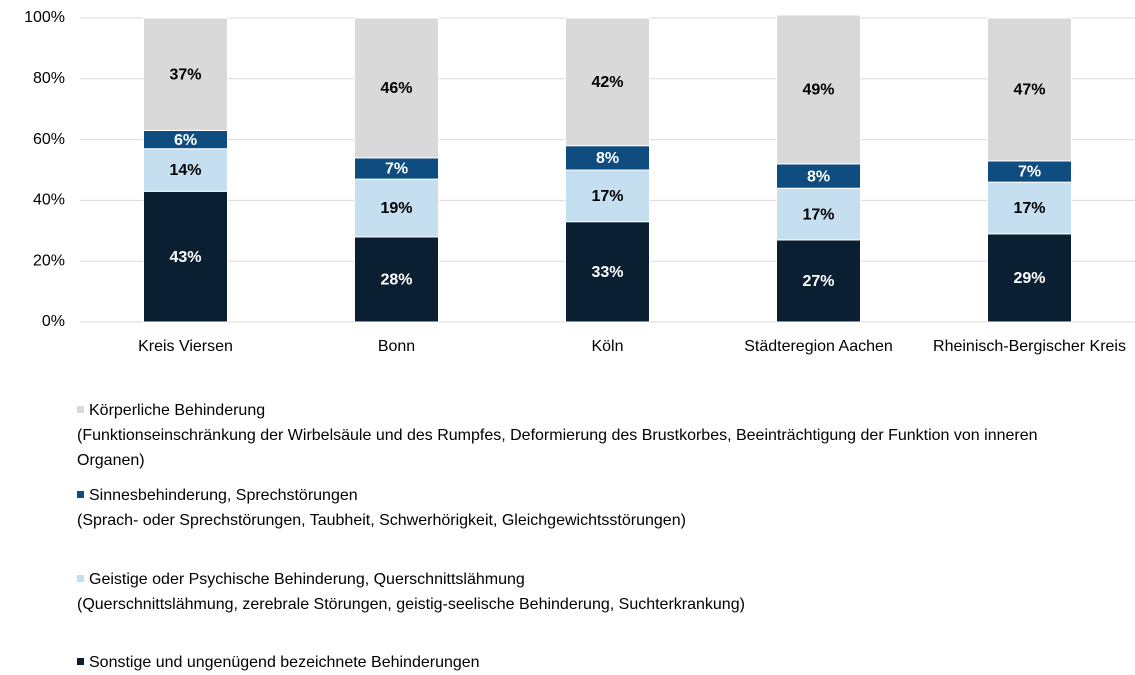 The height and width of the screenshot is (675, 1135). I want to click on y-tick-label: 100%, so click(44, 17).